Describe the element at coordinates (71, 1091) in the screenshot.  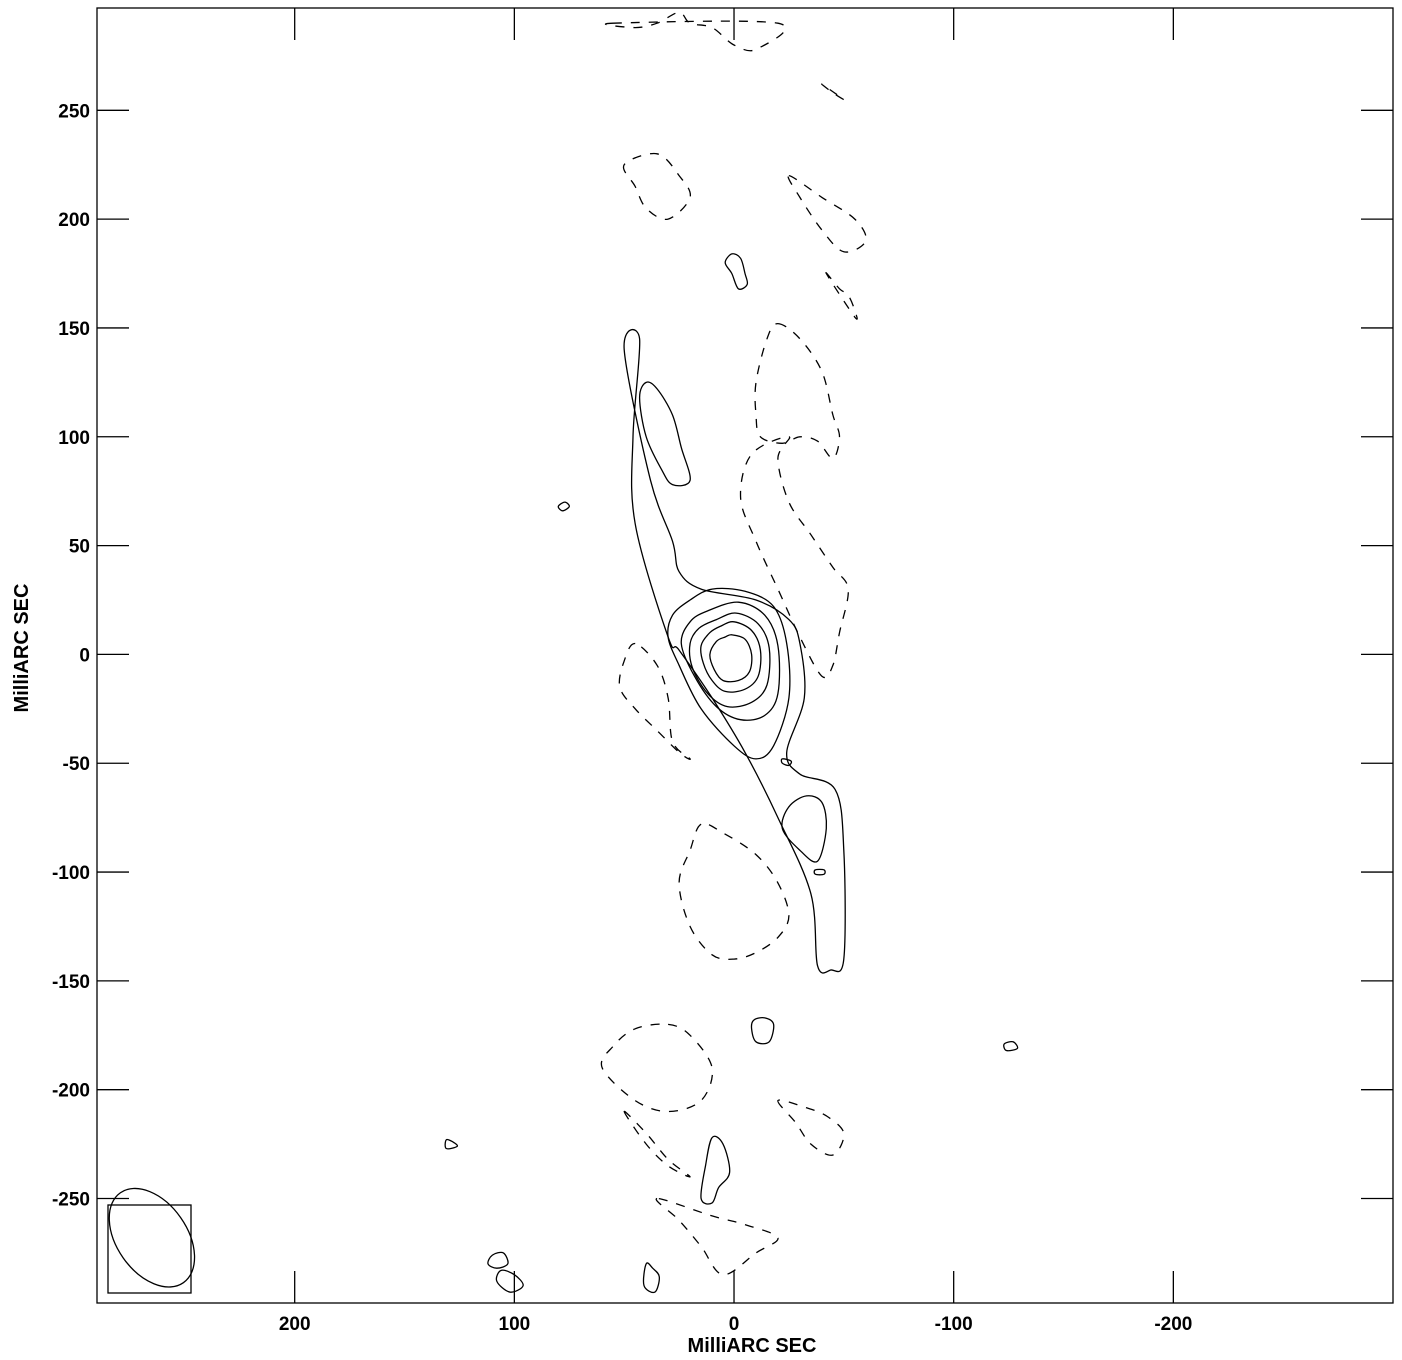
I see `y-tick-label: -200` at that location.